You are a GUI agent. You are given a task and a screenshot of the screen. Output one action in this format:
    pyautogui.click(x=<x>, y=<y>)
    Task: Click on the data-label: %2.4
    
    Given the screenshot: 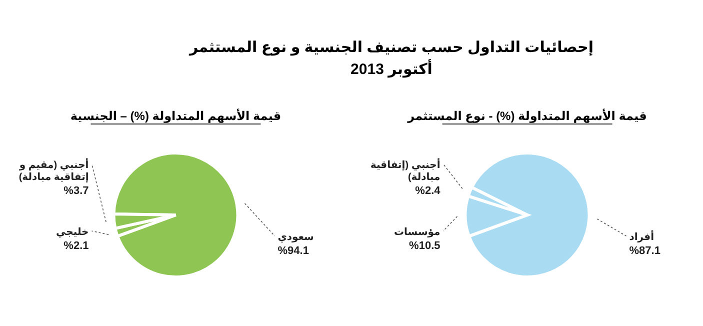 What is the action you would take?
    pyautogui.click(x=428, y=191)
    